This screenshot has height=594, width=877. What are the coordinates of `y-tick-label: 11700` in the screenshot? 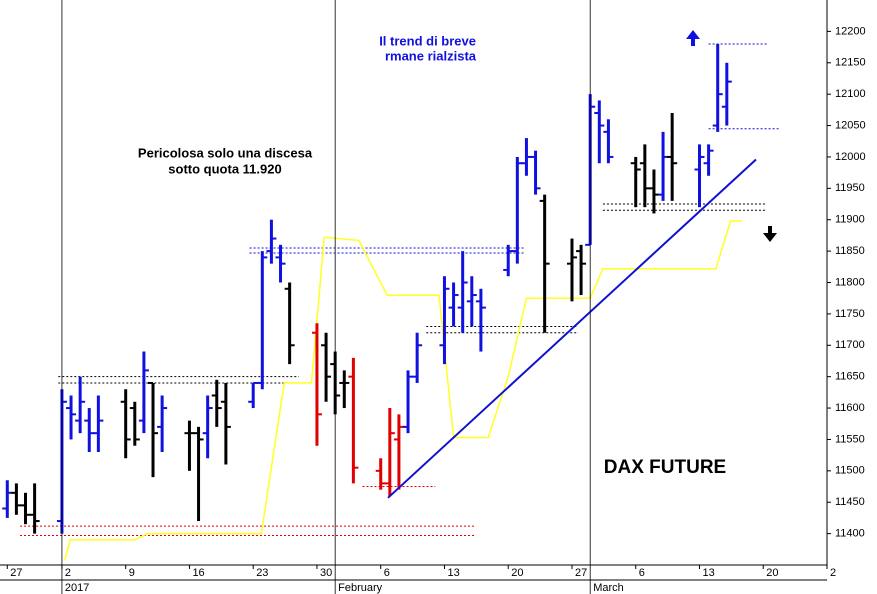 It's located at (850, 345).